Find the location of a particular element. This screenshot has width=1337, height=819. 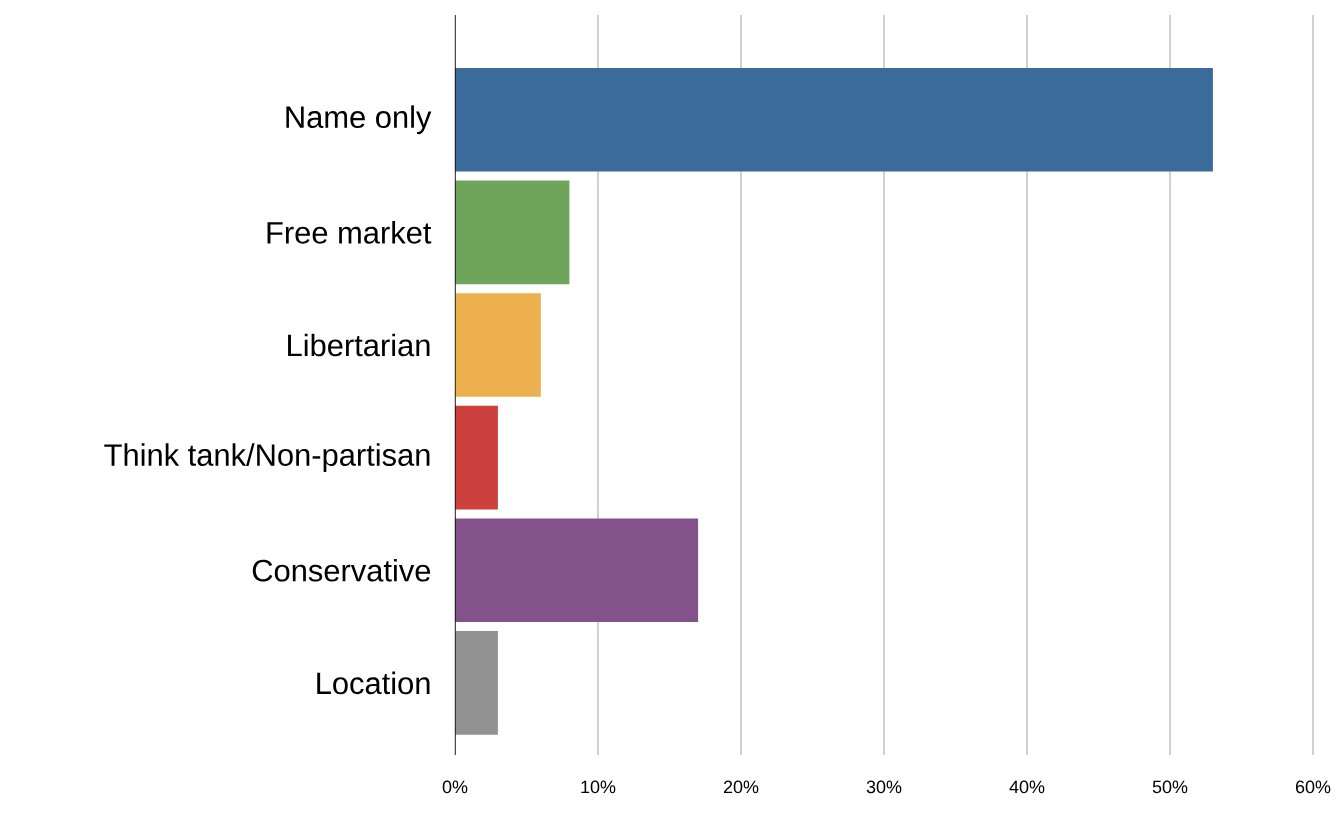

x-tick-label: 0% is located at coordinates (455, 787).